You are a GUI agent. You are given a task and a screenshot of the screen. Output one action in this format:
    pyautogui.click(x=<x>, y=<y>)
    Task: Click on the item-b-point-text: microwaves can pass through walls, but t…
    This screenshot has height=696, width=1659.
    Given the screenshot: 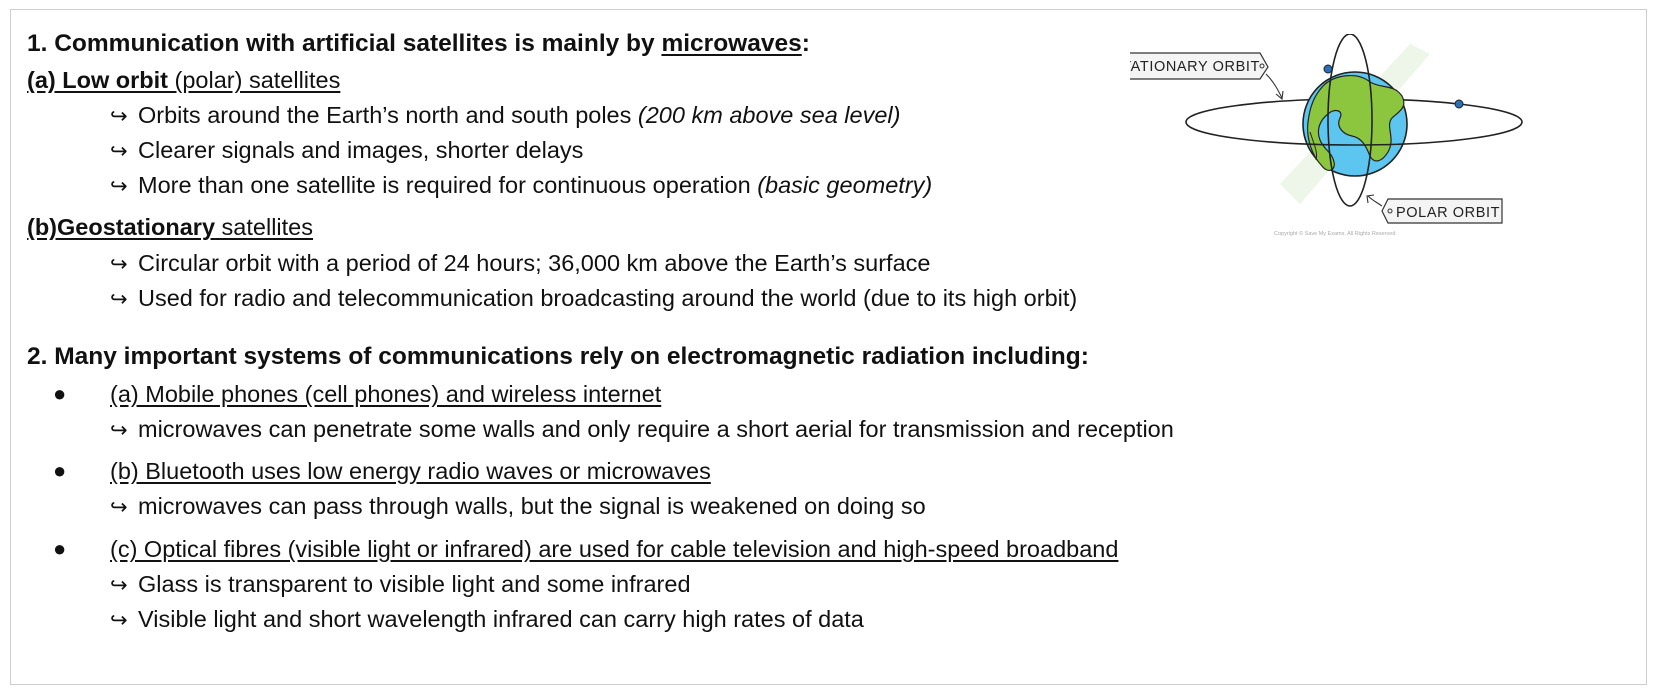 What is the action you would take?
    pyautogui.click(x=532, y=506)
    